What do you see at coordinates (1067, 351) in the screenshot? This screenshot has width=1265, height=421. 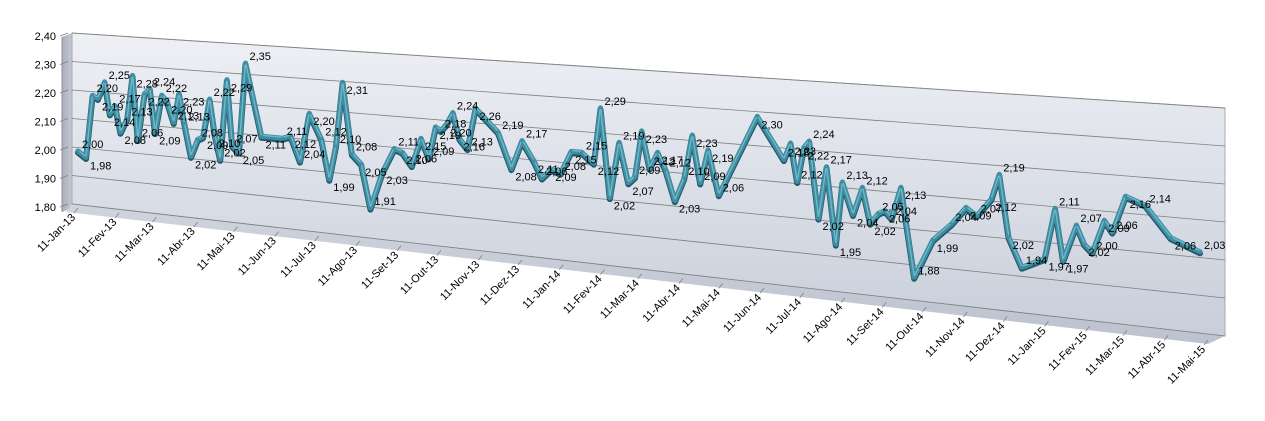 I see `x-tick-label: 11-Fev-15` at bounding box center [1067, 351].